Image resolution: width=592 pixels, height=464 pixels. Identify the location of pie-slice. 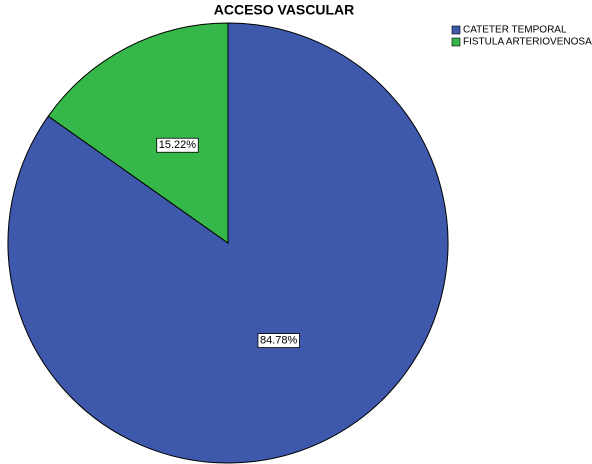
(138, 133).